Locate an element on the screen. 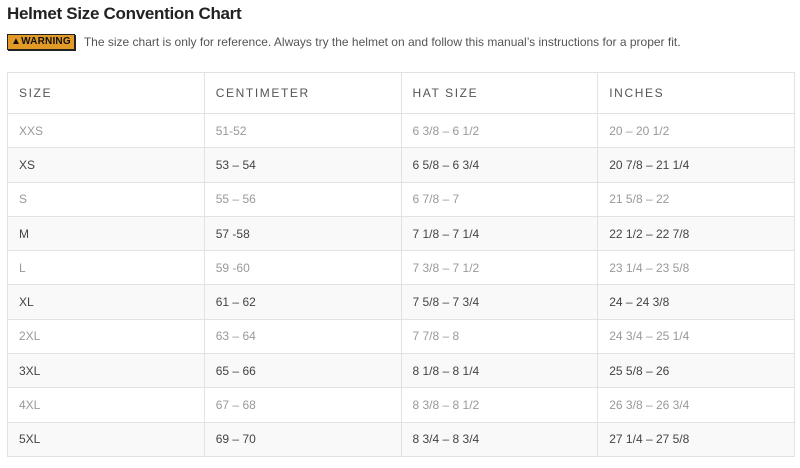  cell-inches: 20 – 20 1/2 is located at coordinates (696, 130).